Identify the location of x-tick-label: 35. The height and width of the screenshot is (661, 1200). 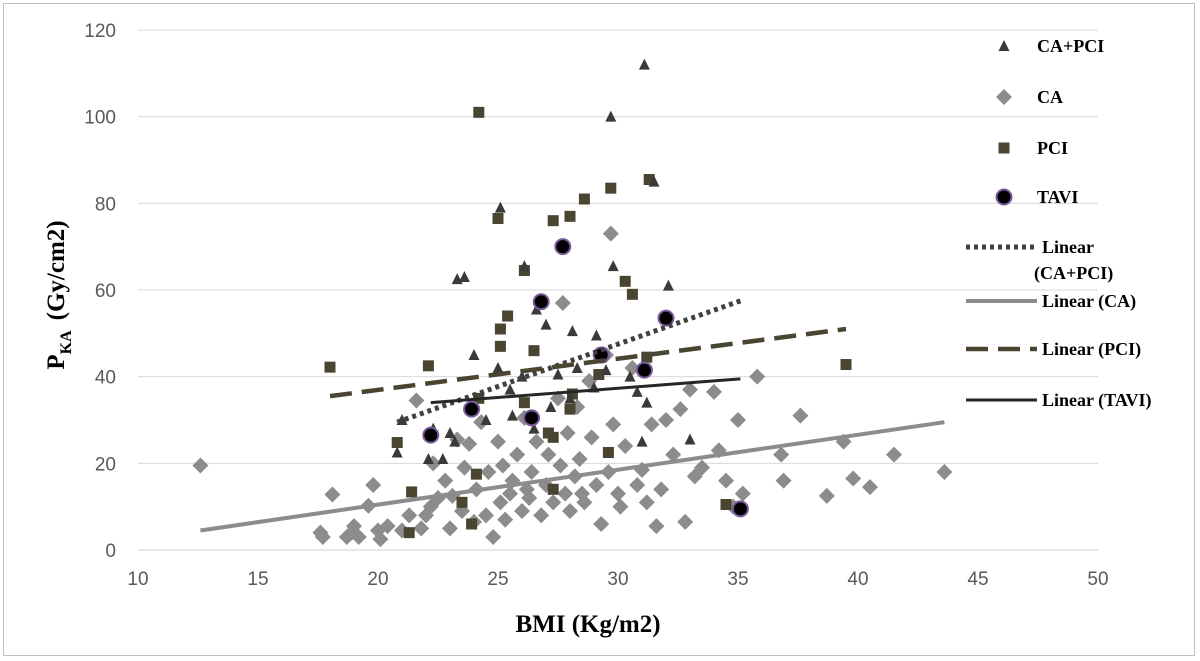
(737, 579).